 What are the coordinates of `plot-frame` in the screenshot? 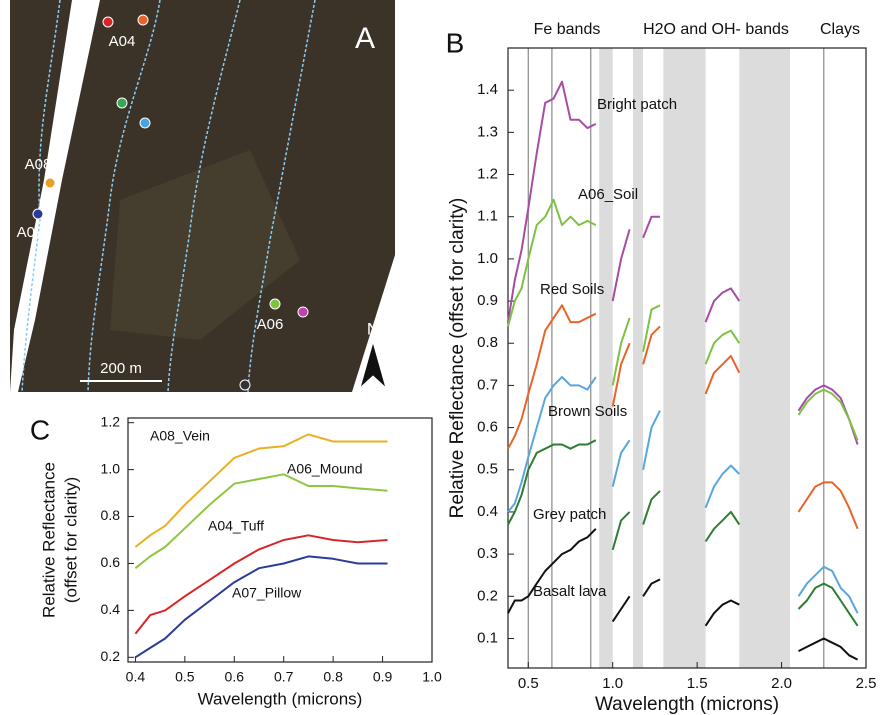 It's located at (280, 540).